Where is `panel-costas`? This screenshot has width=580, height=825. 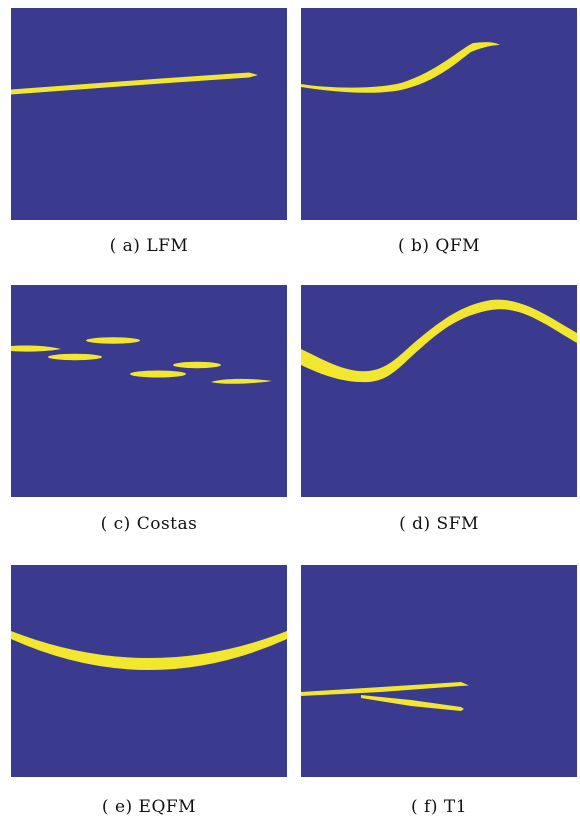 panel-costas is located at coordinates (149, 391).